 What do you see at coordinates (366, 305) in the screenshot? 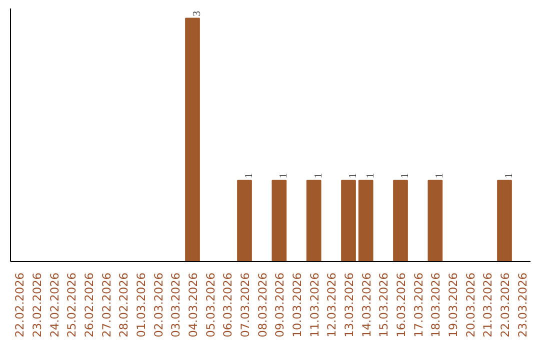
I see `x-tick-label: 14.03.2026` at bounding box center [366, 305].